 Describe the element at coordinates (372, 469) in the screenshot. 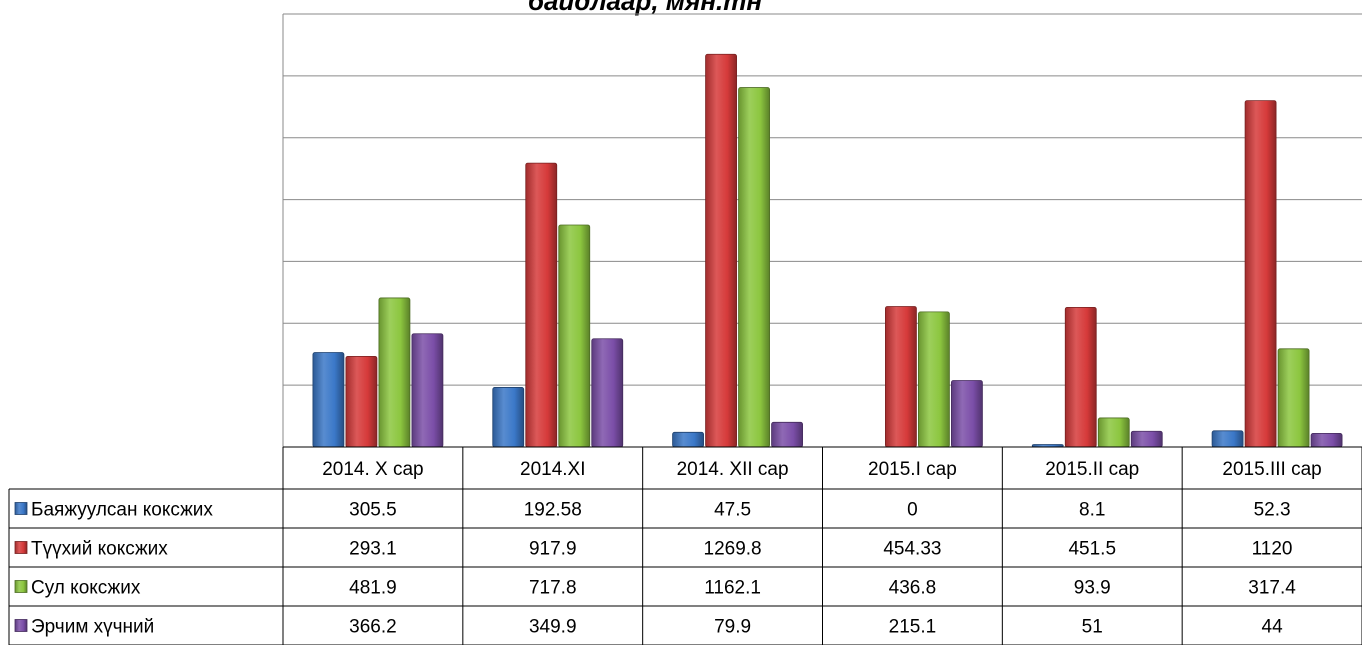

I see `category-label: 2014. X сар` at that location.